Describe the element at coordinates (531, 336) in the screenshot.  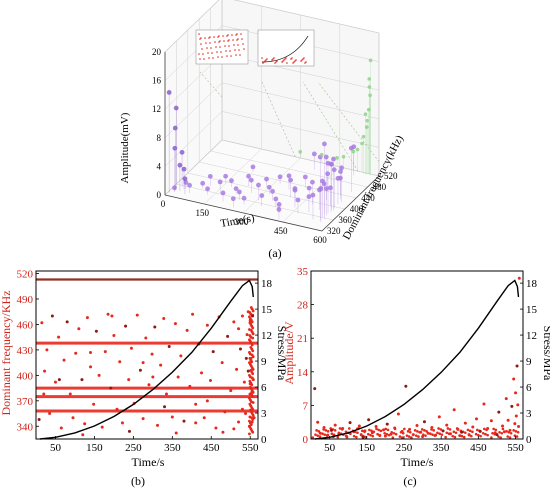
I see `y2-tick-label: 12` at that location.